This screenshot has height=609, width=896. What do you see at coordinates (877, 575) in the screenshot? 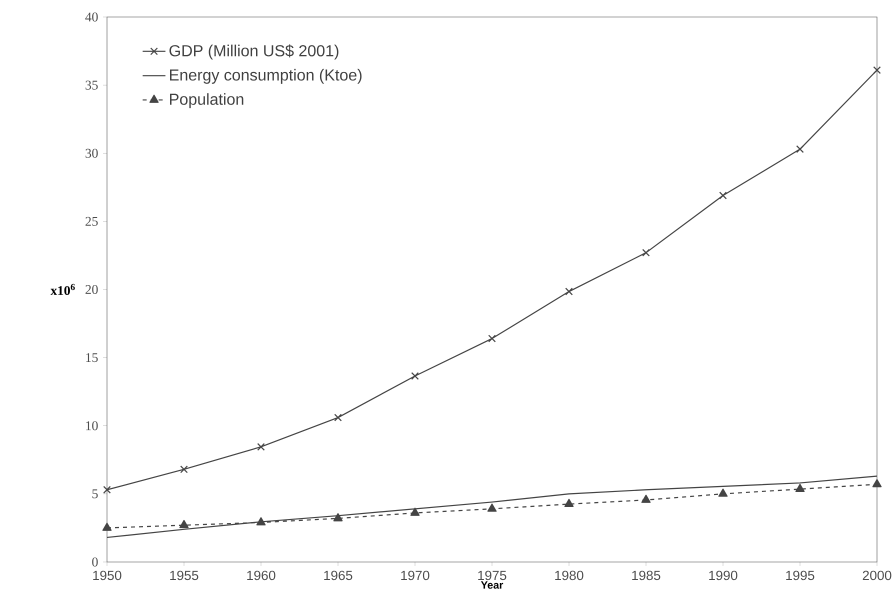
I see `x-tick-label: 2000` at bounding box center [877, 575].